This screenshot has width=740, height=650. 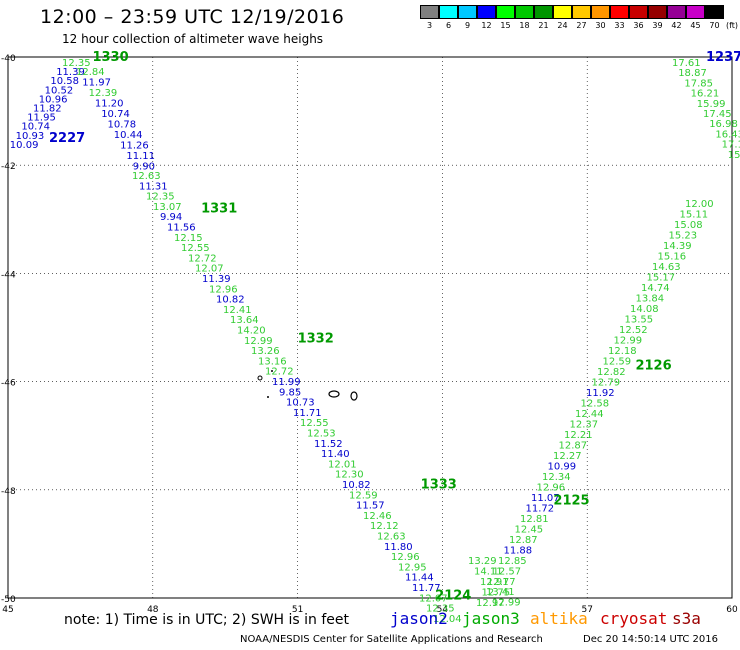 What do you see at coordinates (321, 434) in the screenshot?
I see `swh-value-label: 12.53` at bounding box center [321, 434].